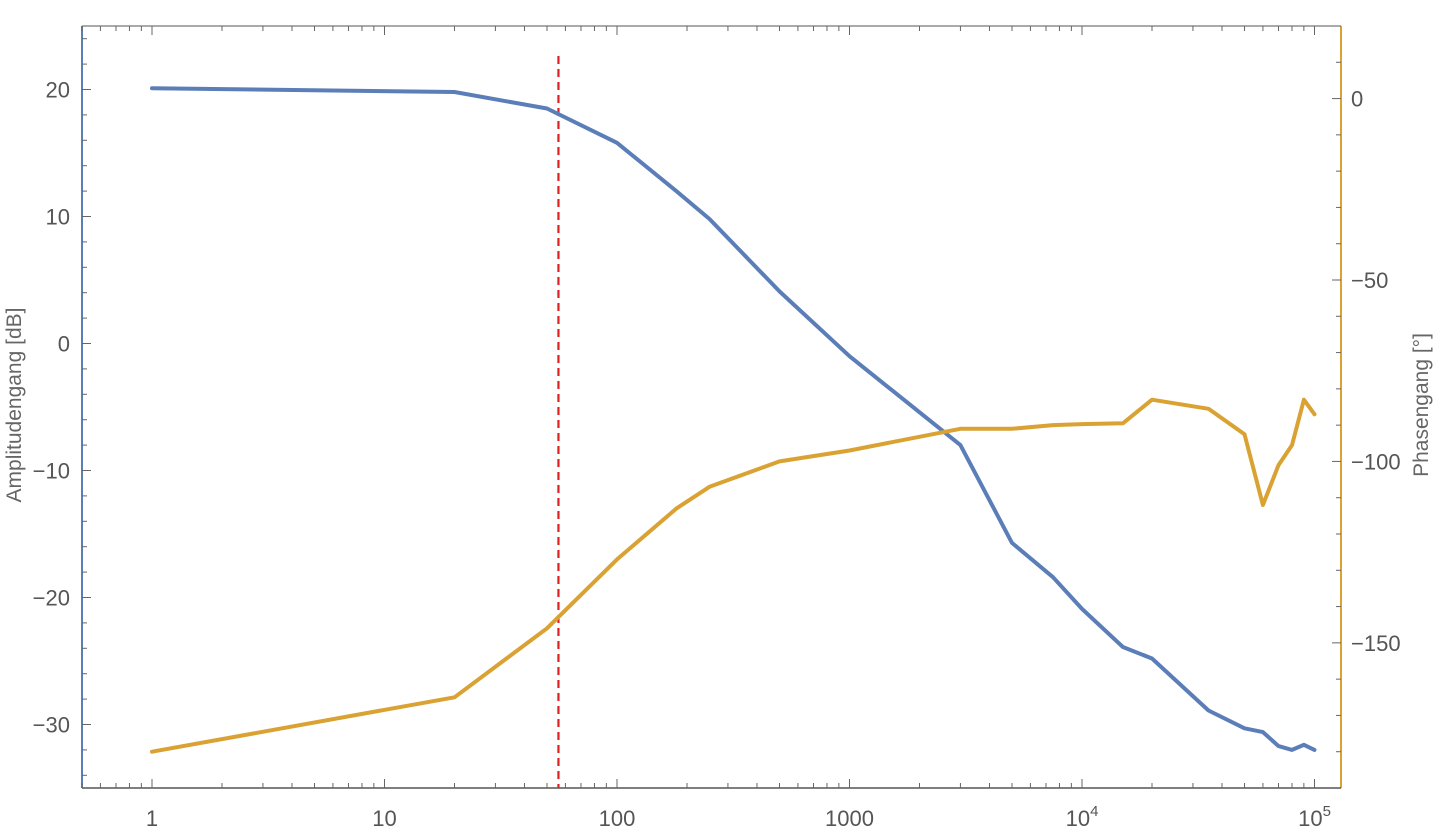 This screenshot has height=834, width=1440. What do you see at coordinates (1314, 817) in the screenshot?
I see `x-tick-label: 10⁵` at bounding box center [1314, 817].